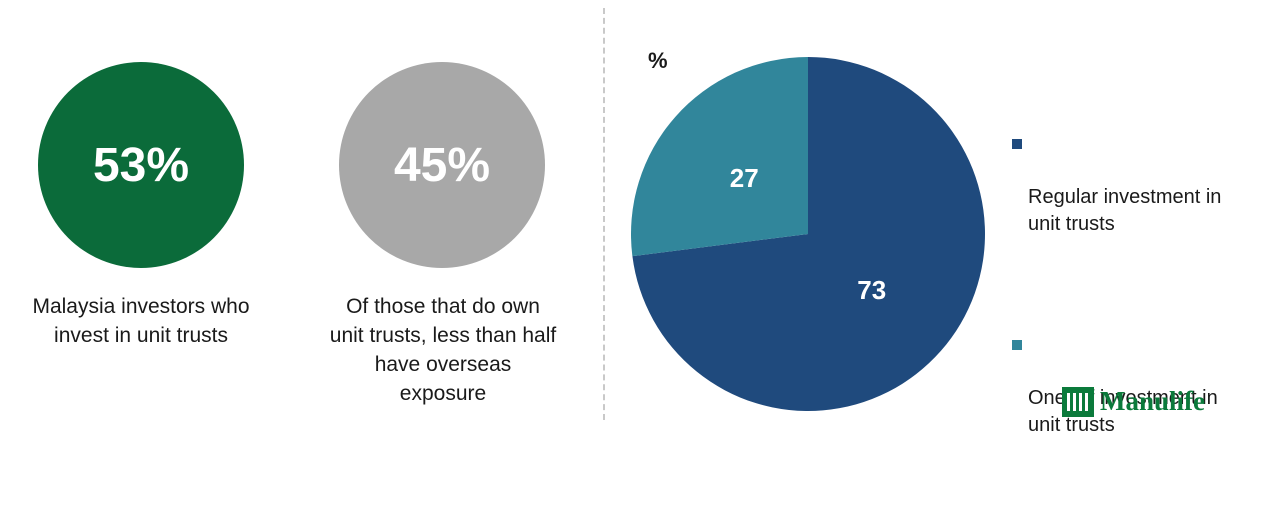 Image resolution: width=1268 pixels, height=532 pixels. Describe the element at coordinates (871, 290) in the screenshot. I see `pie-slice-label-0: 73` at that location.